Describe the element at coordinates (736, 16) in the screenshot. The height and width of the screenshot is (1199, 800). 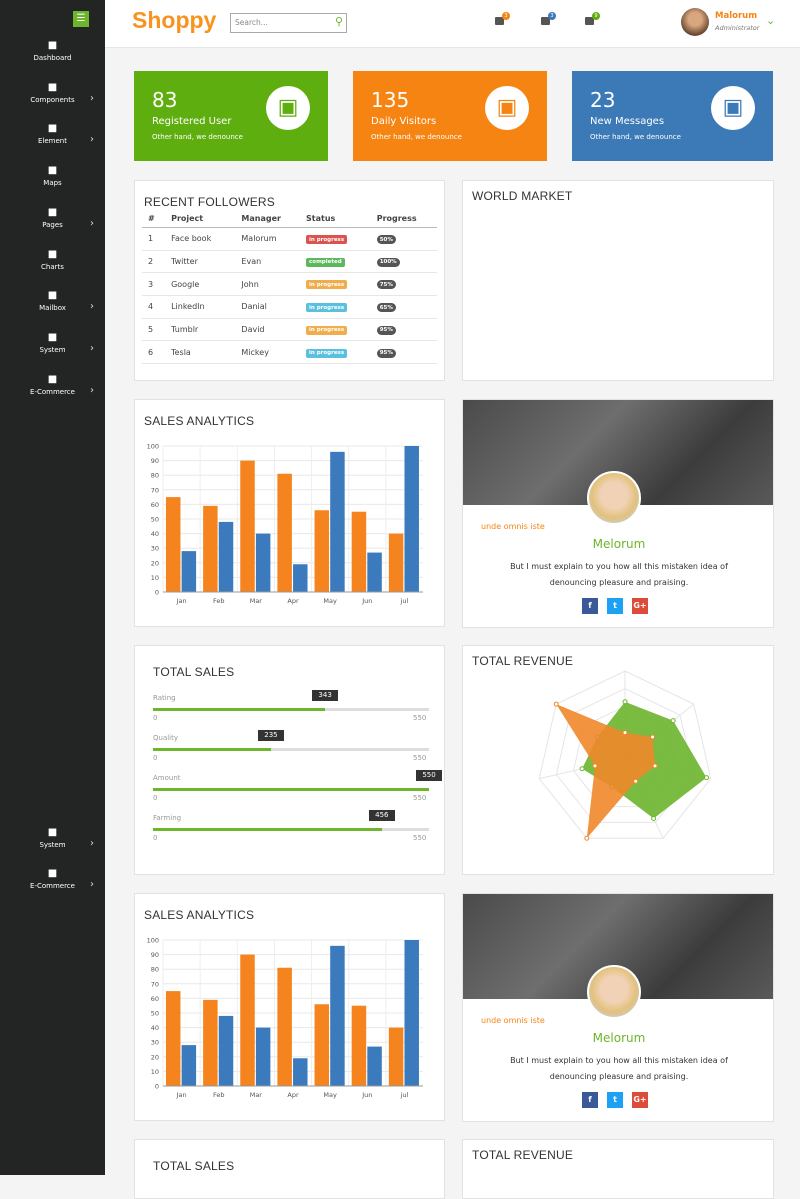
I see `user-name: Malorum` at that location.